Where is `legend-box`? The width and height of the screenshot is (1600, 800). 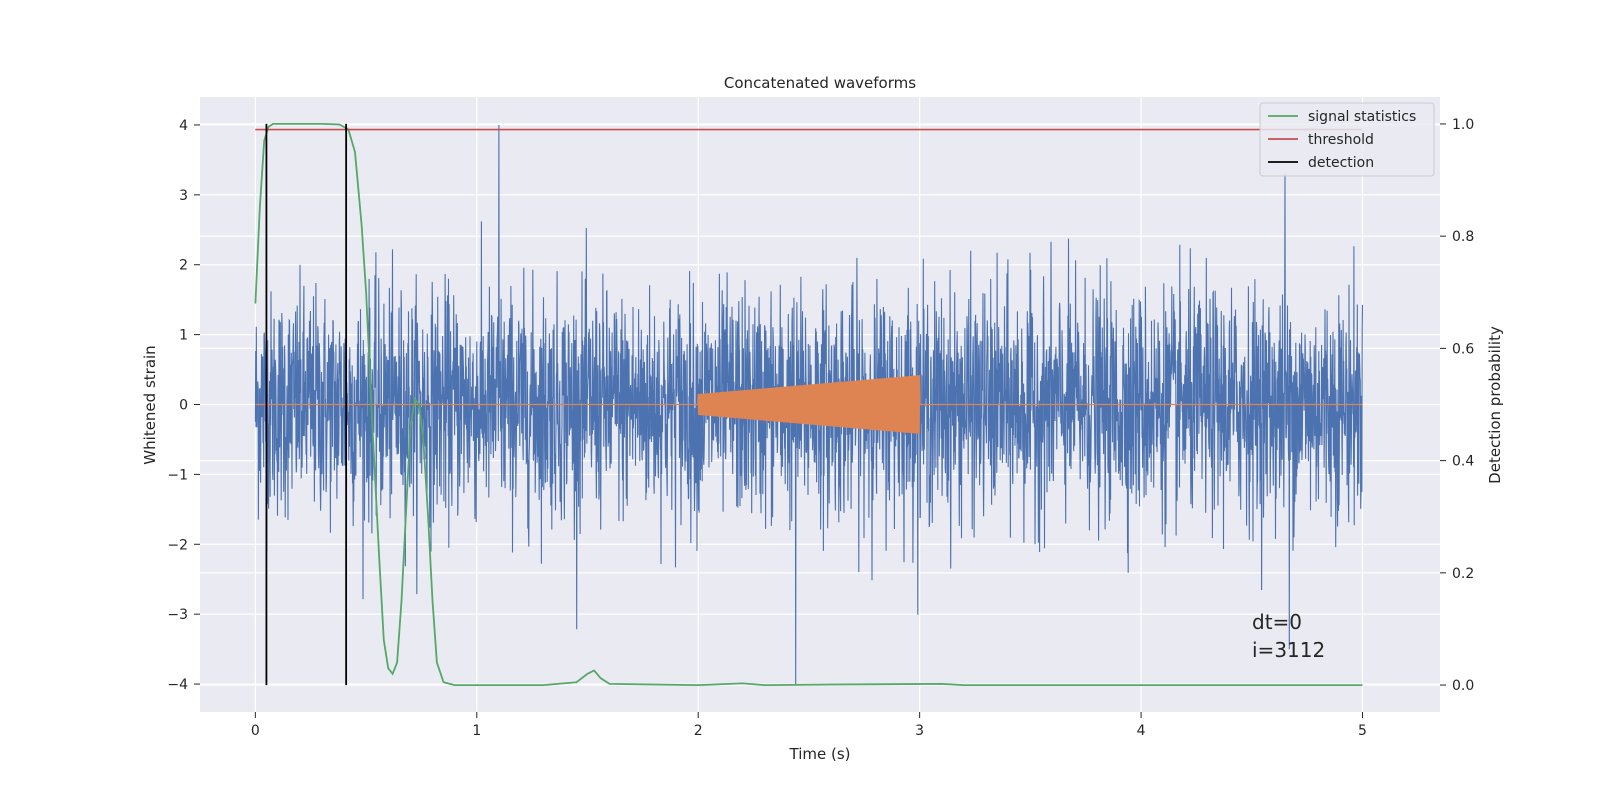
legend-box is located at coordinates (1347, 139).